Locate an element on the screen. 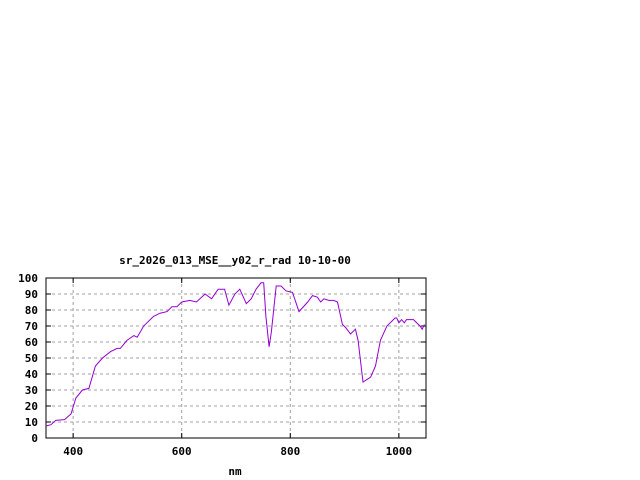 The image size is (640, 480). y-tick-label: 0 is located at coordinates (34, 438).